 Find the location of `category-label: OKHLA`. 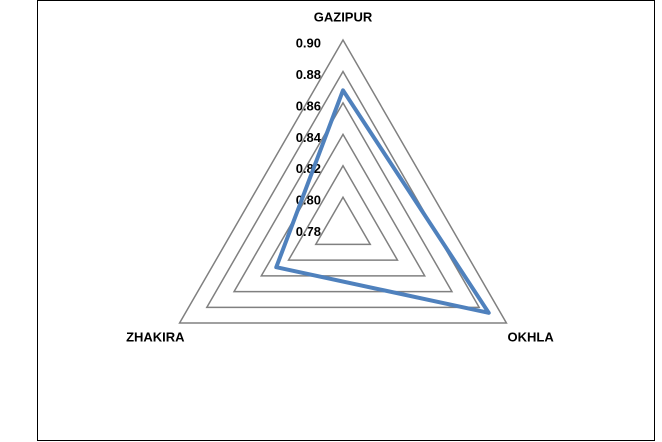

category-label: OKHLA is located at coordinates (531, 336).